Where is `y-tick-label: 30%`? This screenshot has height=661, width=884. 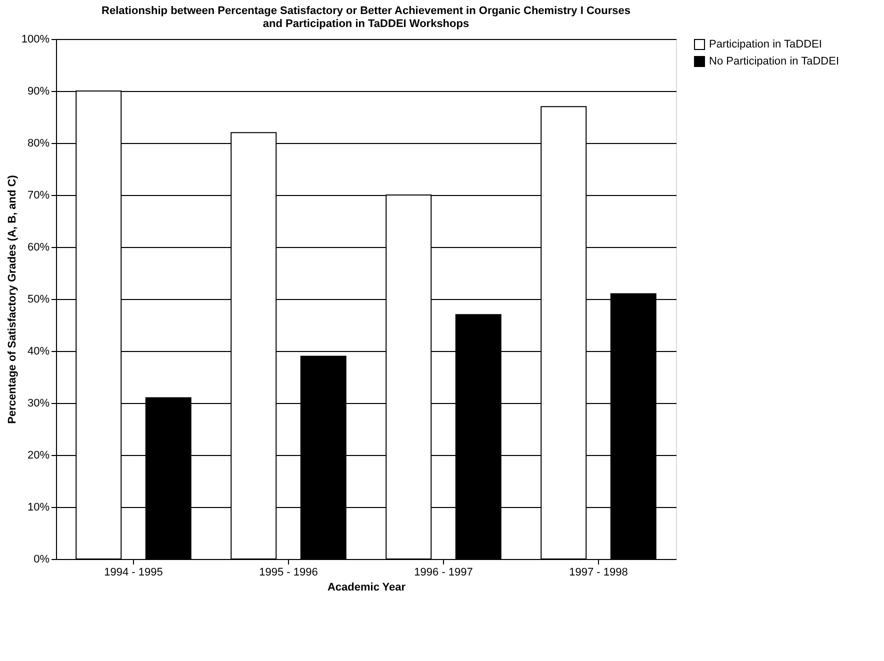 y-tick-label: 30% is located at coordinates (38, 404).